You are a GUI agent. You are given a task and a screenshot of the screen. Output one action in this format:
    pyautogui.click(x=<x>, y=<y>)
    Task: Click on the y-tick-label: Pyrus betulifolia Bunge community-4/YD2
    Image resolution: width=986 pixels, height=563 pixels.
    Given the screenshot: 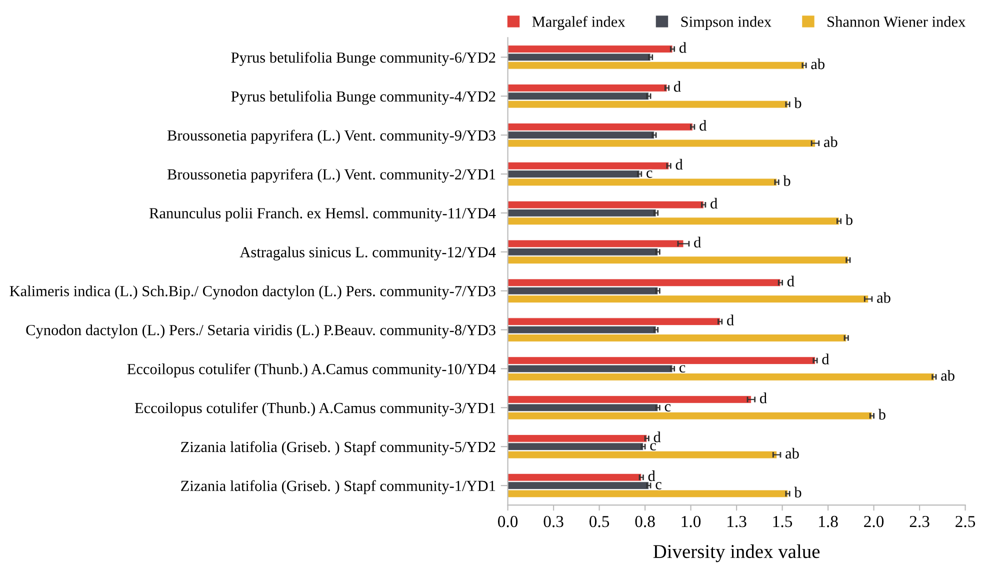 What is the action you would take?
    pyautogui.click(x=363, y=97)
    